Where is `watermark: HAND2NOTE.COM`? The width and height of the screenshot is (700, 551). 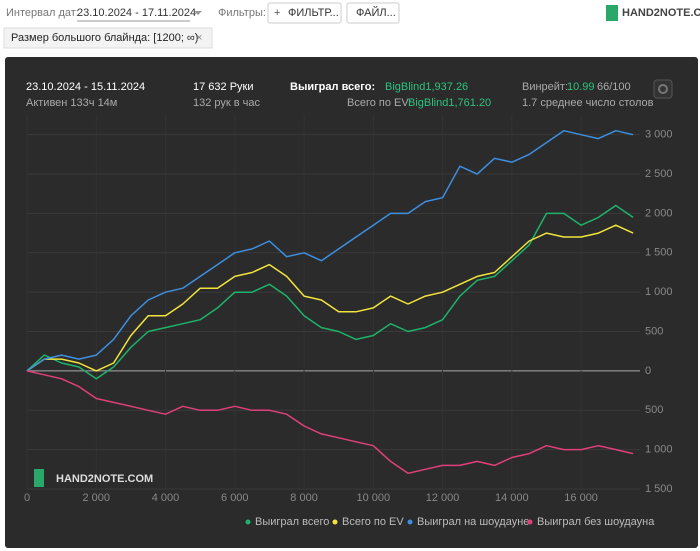
watermark: HAND2NOTE.COM is located at coordinates (104, 479).